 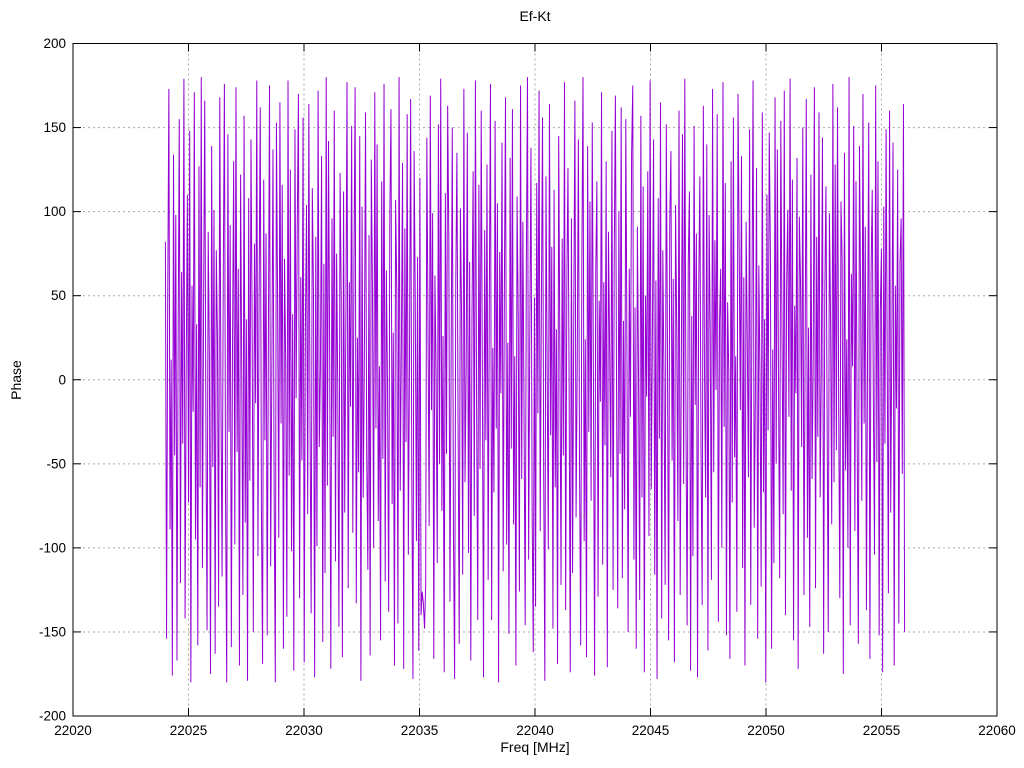 What do you see at coordinates (56, 463) in the screenshot?
I see `y-tick-label: -50` at bounding box center [56, 463].